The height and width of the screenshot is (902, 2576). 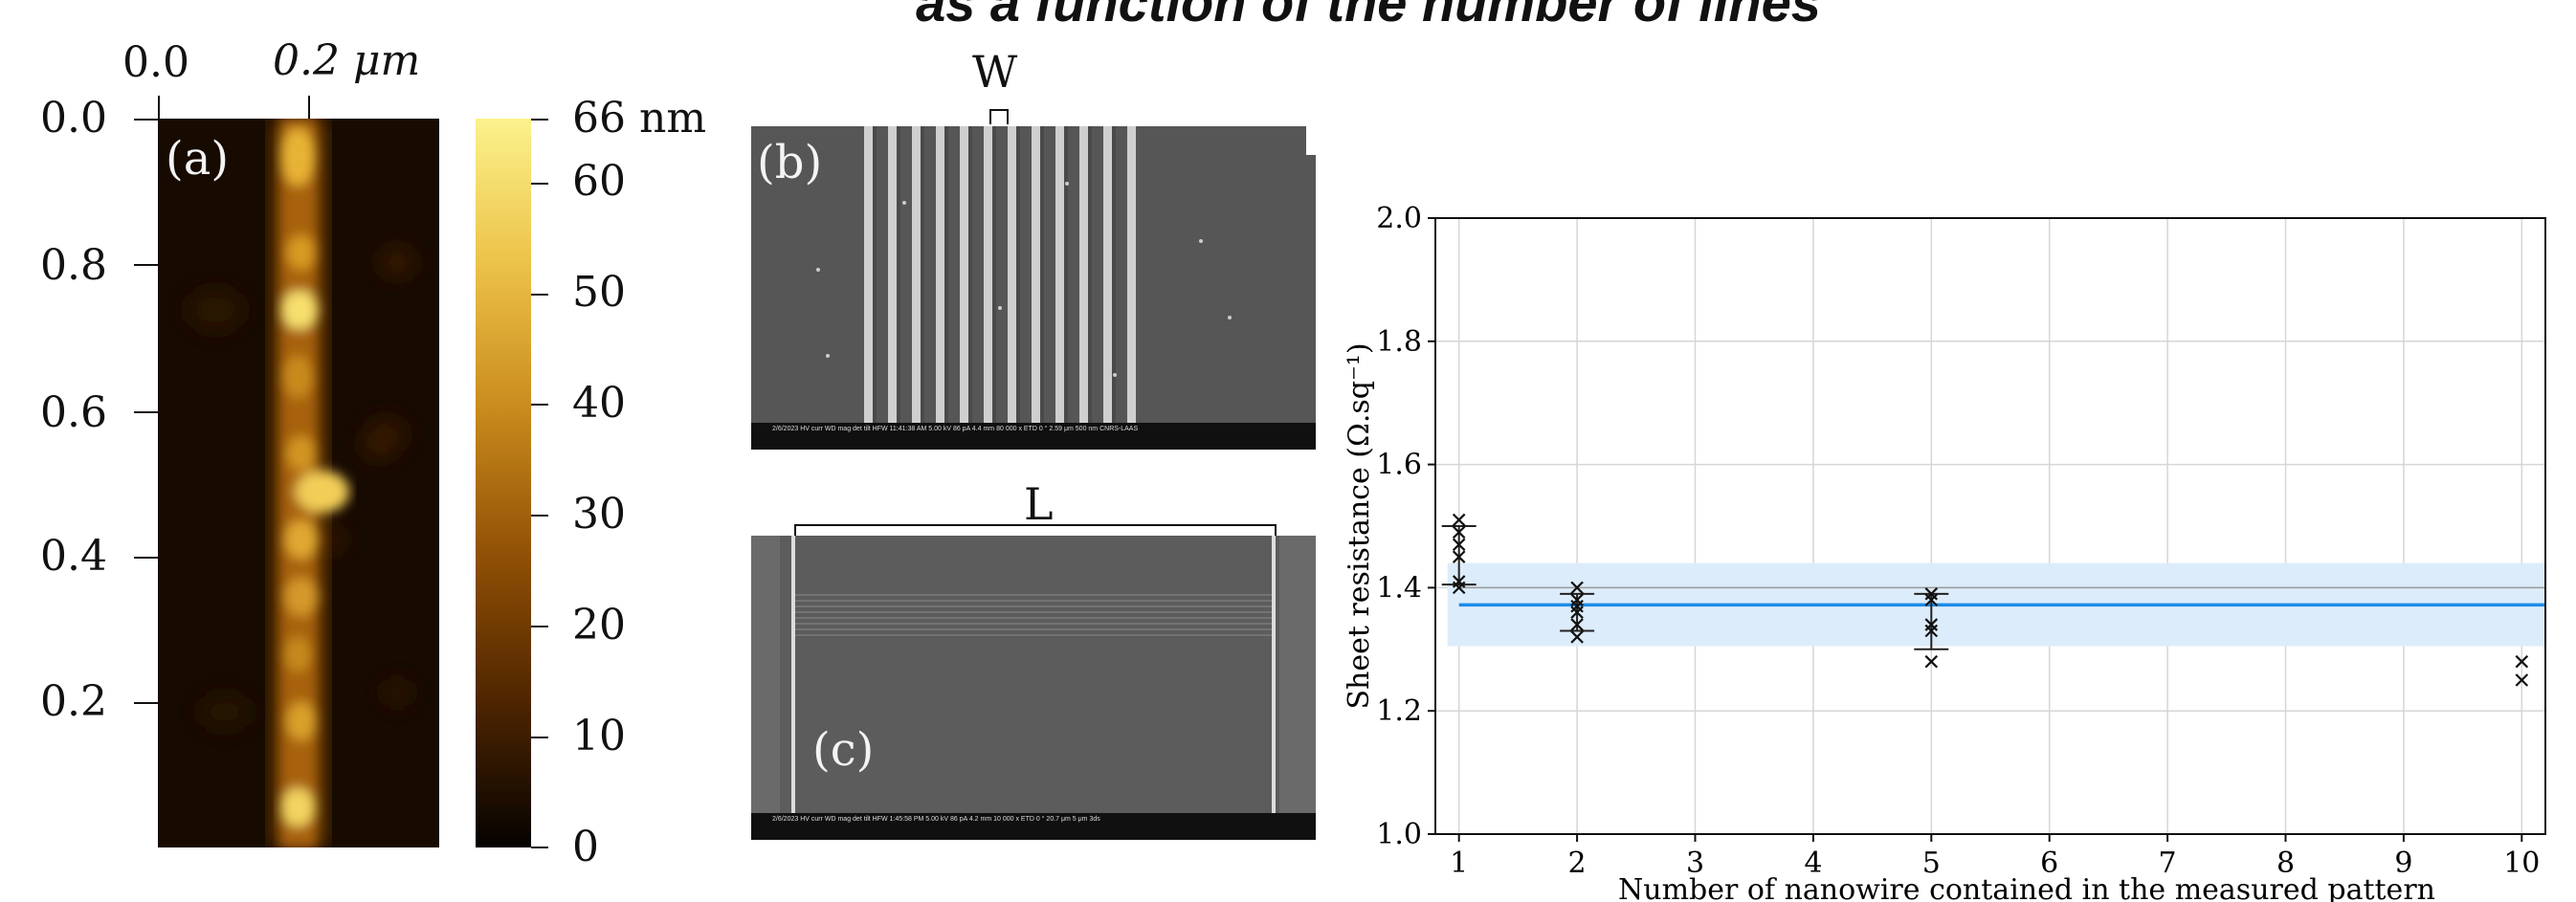 What do you see at coordinates (1039, 504) in the screenshot?
I see `length-dimension-label: L` at bounding box center [1039, 504].